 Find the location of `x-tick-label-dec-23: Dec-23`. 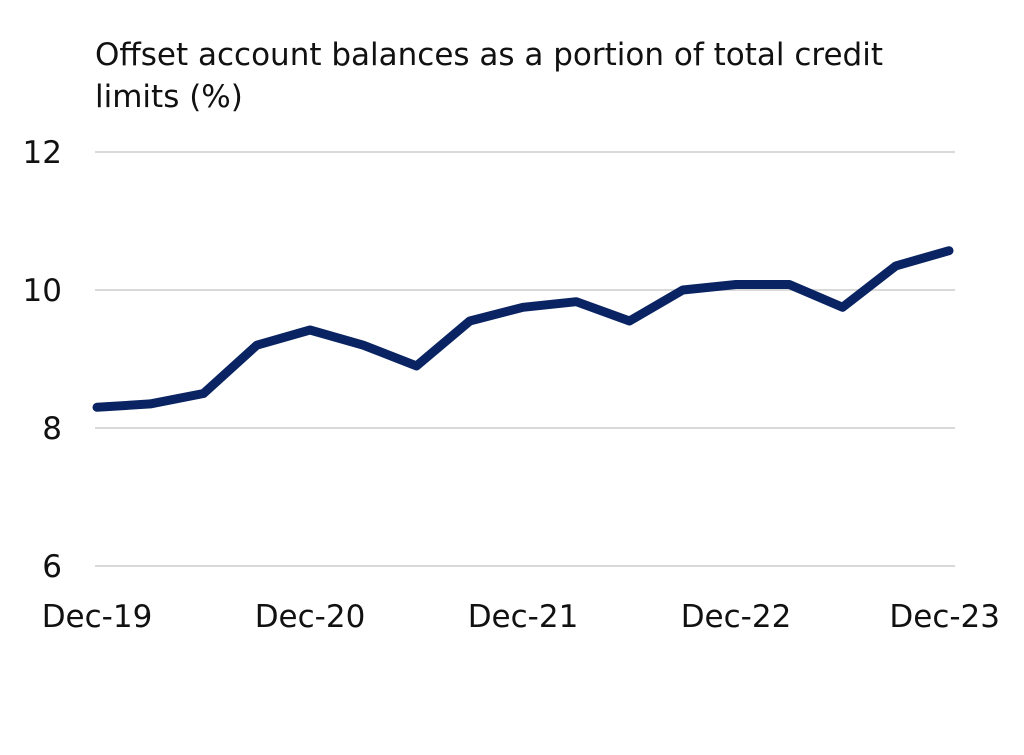

x-tick-label-dec-23: Dec-23 is located at coordinates (944, 617).